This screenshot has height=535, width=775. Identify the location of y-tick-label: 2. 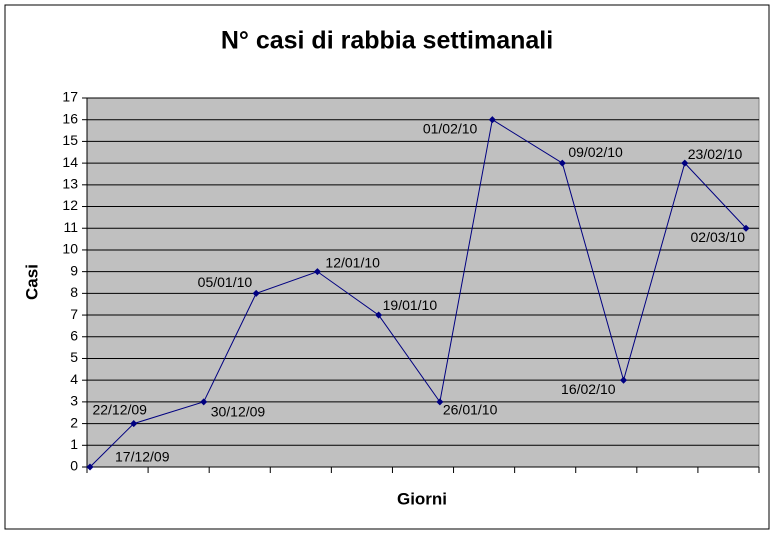
(74, 422).